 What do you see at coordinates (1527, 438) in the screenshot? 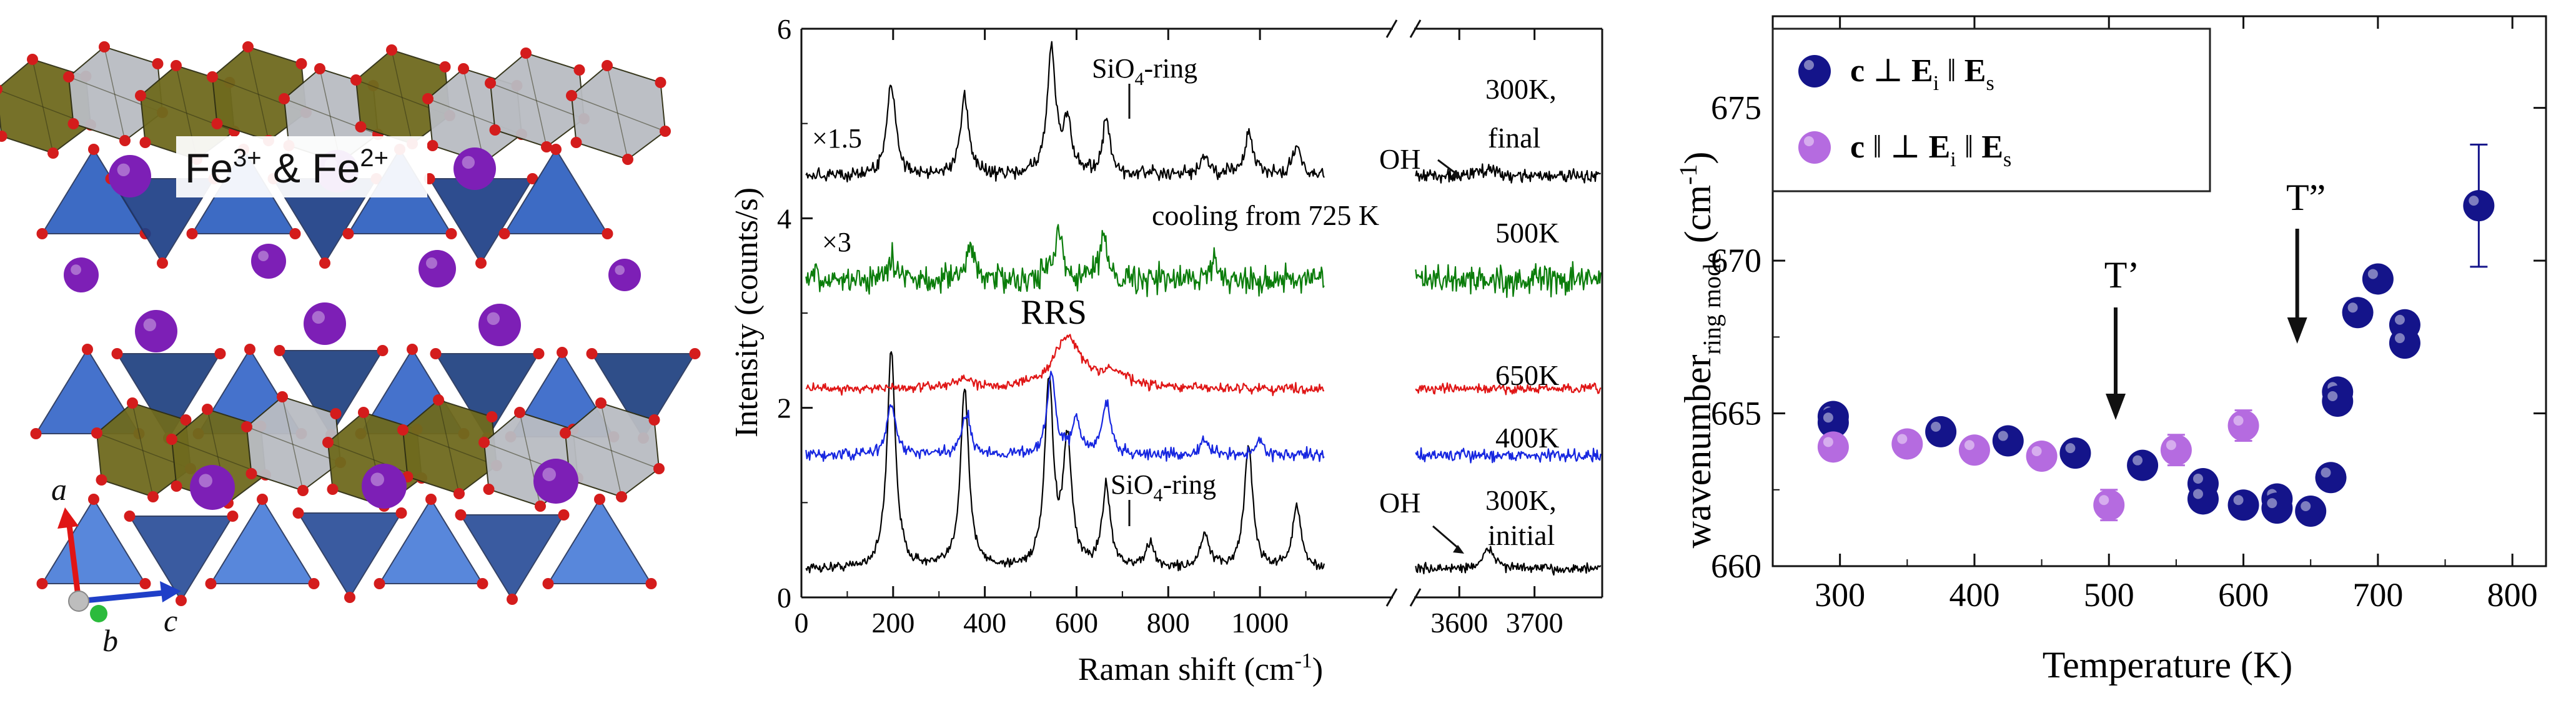
I see `series-label-400k: 400K` at bounding box center [1527, 438].